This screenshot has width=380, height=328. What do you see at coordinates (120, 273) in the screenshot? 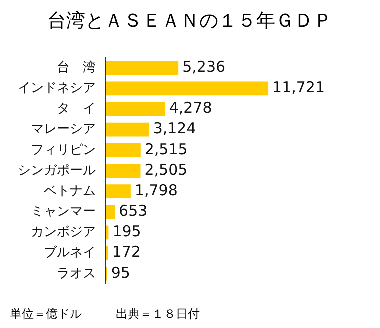
I see `data-label: 95` at bounding box center [120, 273].